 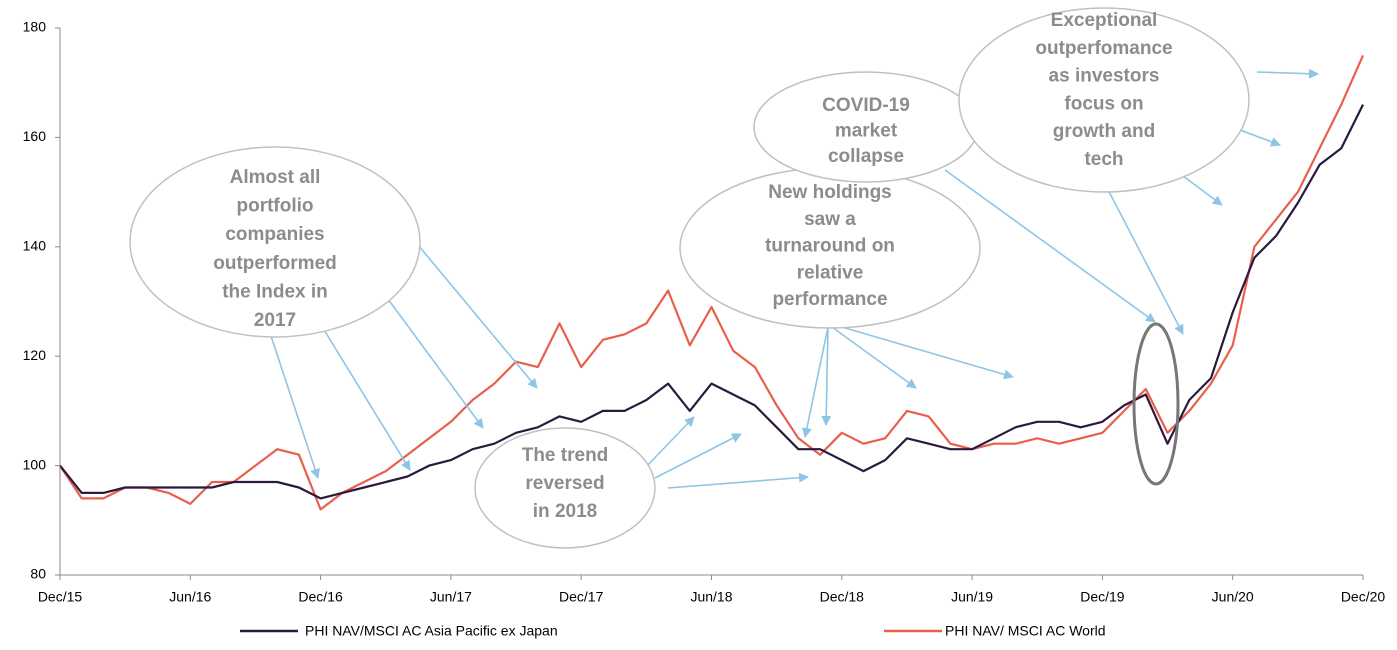 What do you see at coordinates (451, 597) in the screenshot?
I see `x-tick-label: Jun/17` at bounding box center [451, 597].